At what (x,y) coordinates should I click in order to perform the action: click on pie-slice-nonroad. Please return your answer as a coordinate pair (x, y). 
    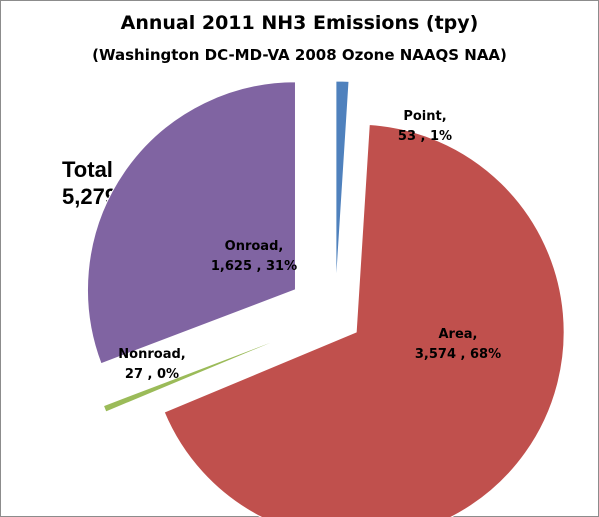
    Looking at the image, I should click on (200, 372).